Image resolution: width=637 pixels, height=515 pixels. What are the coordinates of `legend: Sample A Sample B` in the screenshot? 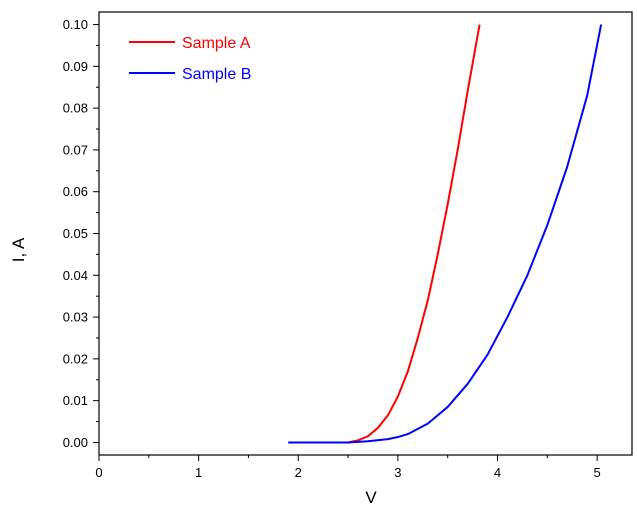 It's located at (190, 59).